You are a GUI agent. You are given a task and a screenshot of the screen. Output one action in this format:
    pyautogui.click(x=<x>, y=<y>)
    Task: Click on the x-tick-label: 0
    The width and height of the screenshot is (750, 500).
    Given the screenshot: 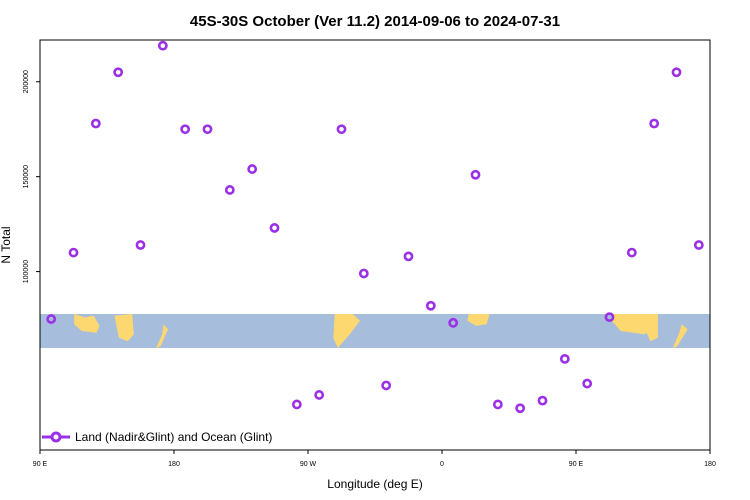 What is the action you would take?
    pyautogui.click(x=442, y=464)
    